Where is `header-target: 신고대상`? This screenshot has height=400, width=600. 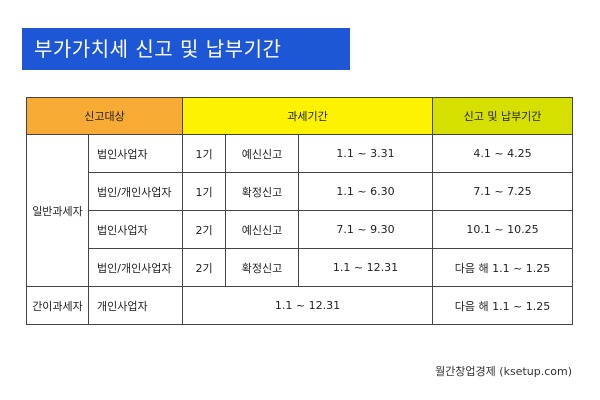
header-target: 신고대상 is located at coordinates (104, 116).